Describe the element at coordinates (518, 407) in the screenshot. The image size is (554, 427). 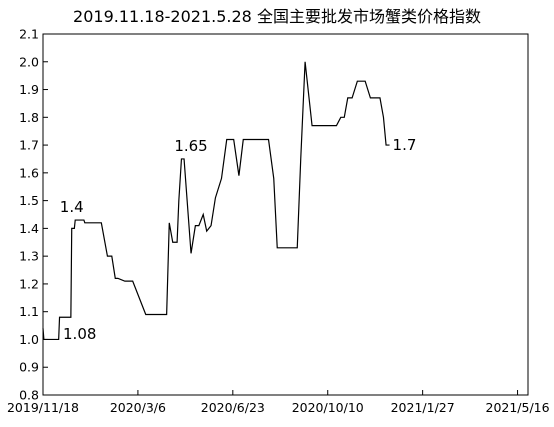
I see `x-tick-label: 2021/5/16` at that location.